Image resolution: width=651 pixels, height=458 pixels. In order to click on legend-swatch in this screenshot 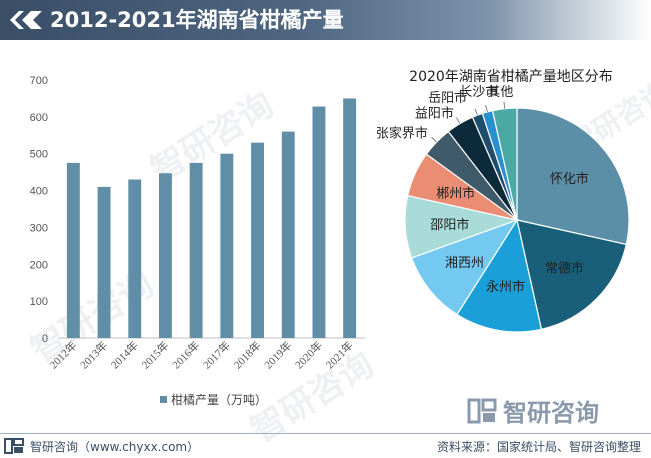, I will do `click(163, 399)`.